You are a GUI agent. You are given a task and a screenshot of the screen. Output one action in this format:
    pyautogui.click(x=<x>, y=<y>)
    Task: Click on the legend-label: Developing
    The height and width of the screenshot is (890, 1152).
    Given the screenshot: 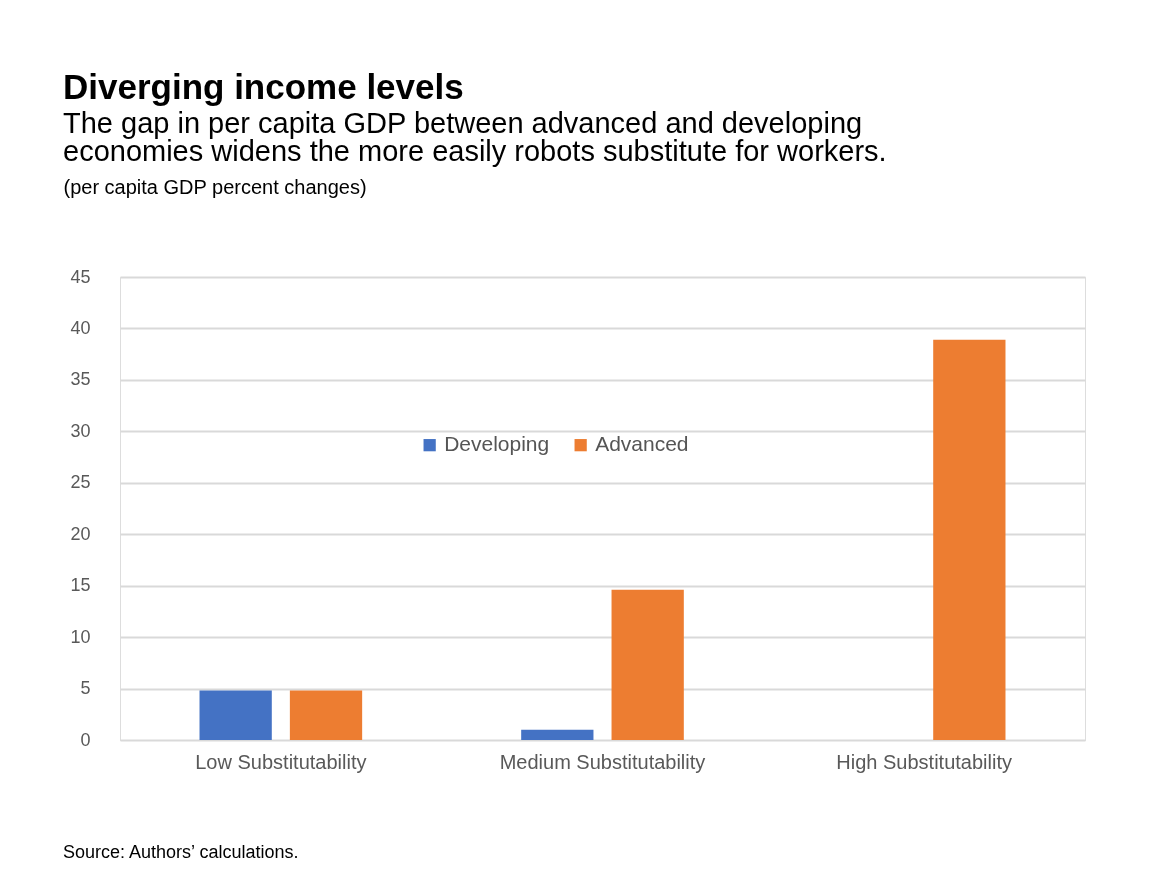 What is the action you would take?
    pyautogui.click(x=497, y=444)
    